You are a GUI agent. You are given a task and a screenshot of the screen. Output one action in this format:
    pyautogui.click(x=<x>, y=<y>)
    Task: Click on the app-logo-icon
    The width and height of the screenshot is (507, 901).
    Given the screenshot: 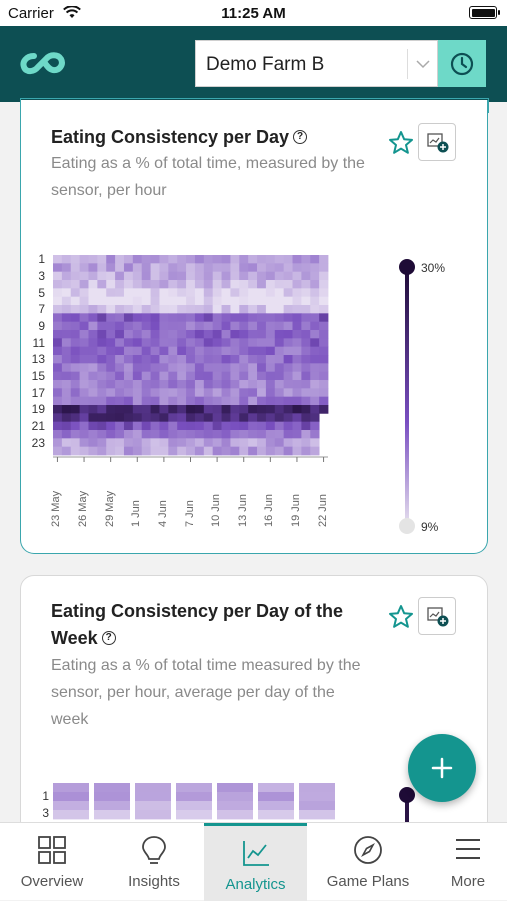 What is the action you would take?
    pyautogui.click(x=43, y=63)
    